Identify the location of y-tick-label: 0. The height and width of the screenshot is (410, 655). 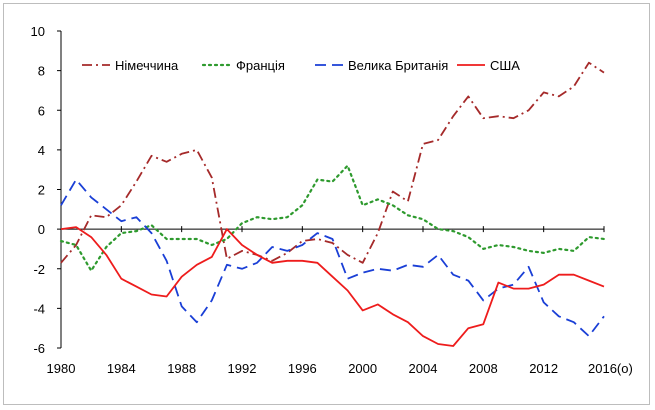
(41, 229).